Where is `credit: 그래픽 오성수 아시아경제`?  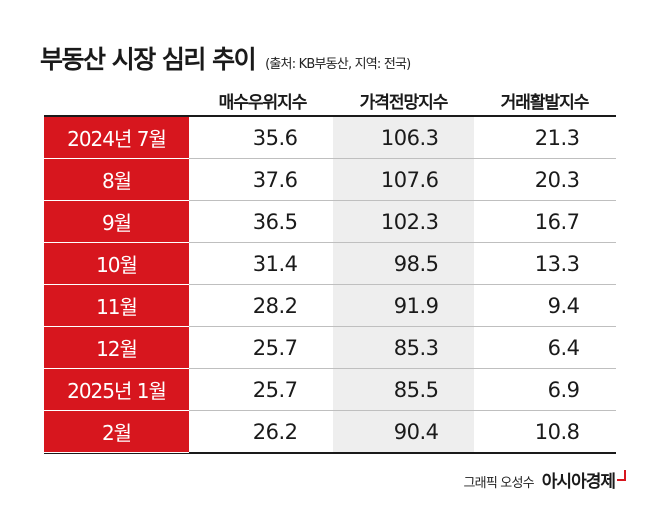 credit: 그래픽 오성수 아시아경제 is located at coordinates (544, 479).